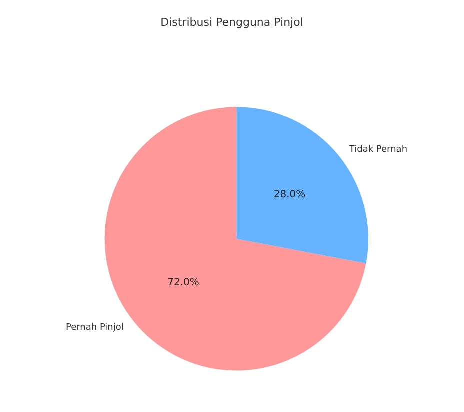  What do you see at coordinates (232, 22) in the screenshot?
I see `chart-title: Distribusi Pengguna Pinjol` at bounding box center [232, 22].